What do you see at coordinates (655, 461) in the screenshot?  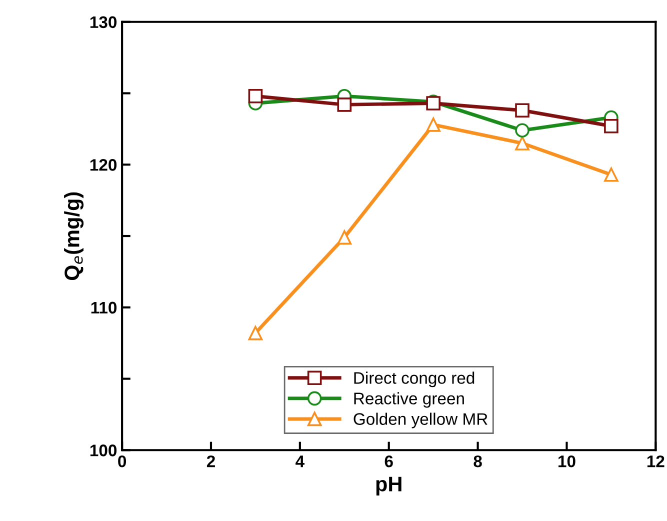 I see `x-tick-label: 12` at bounding box center [655, 461].